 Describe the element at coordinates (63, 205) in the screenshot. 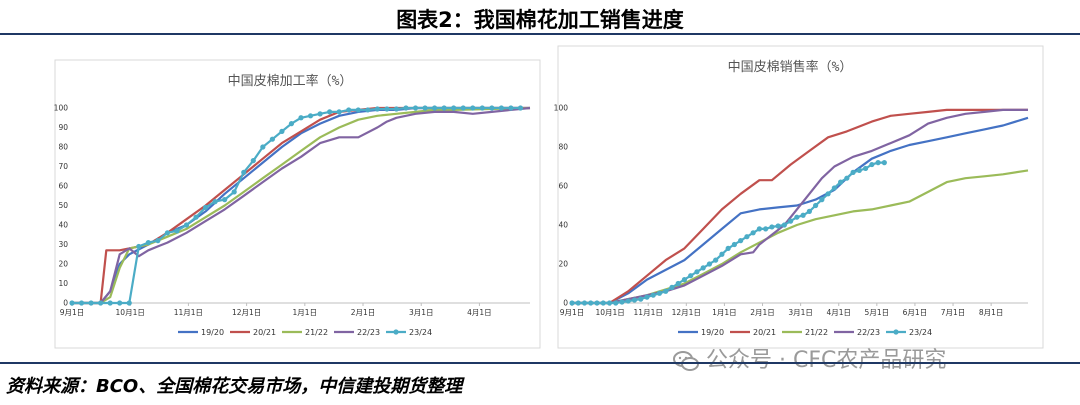

I see `y-tick-label: 50` at that location.